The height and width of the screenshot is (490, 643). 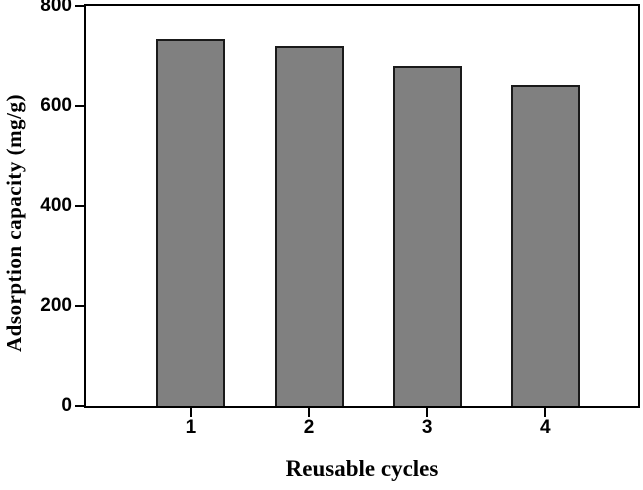 What do you see at coordinates (191, 427) in the screenshot?
I see `x-axis-tick-label: 1` at bounding box center [191, 427].